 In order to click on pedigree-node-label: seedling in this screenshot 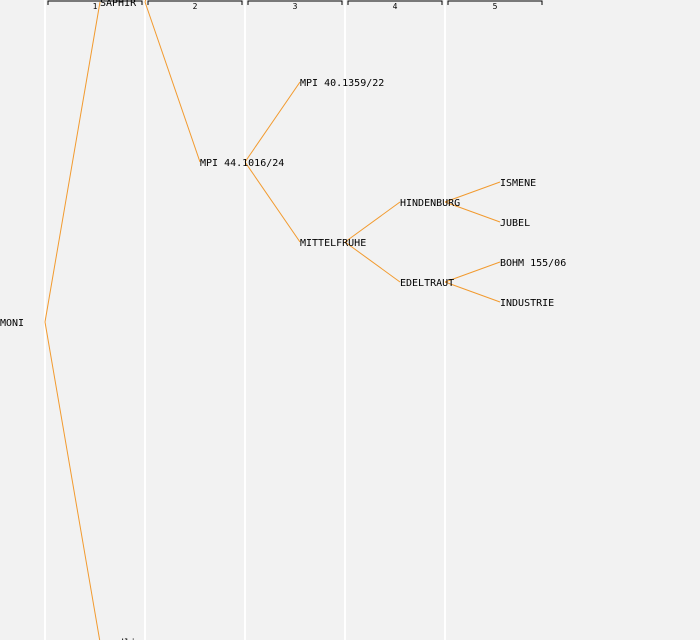, I will do `click(124, 639)`.